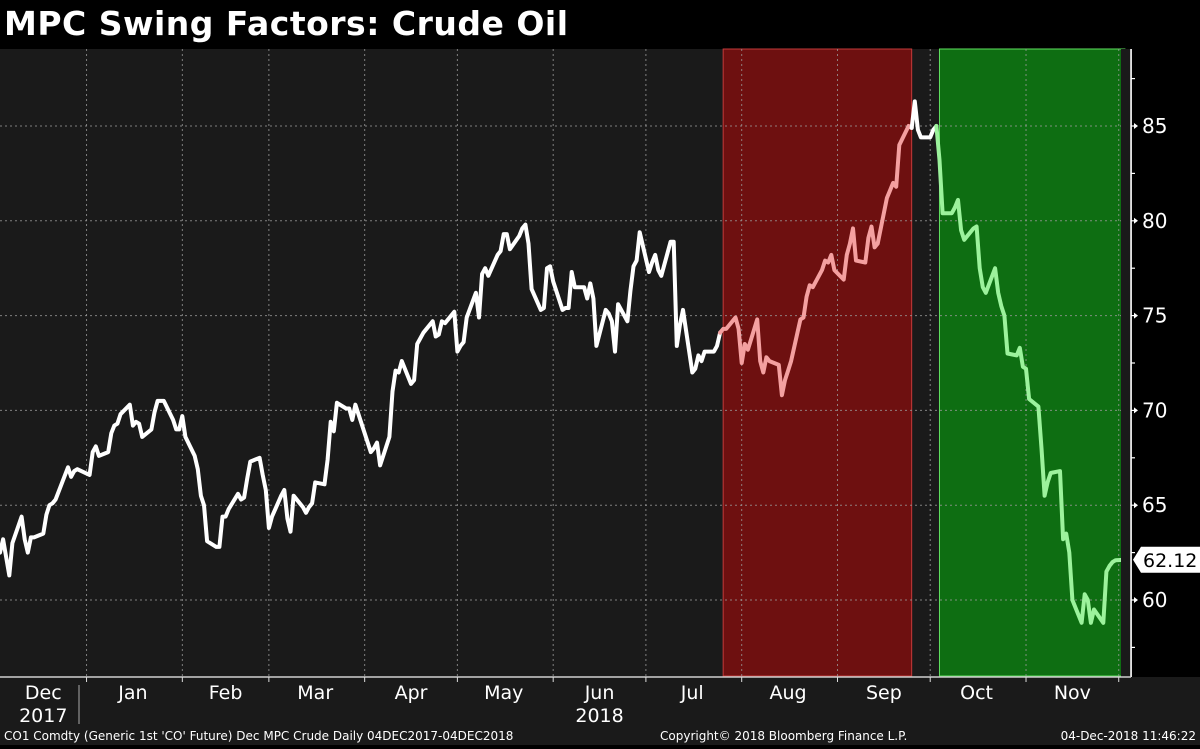 This screenshot has height=749, width=1200. I want to click on red-period-band, so click(817, 362).